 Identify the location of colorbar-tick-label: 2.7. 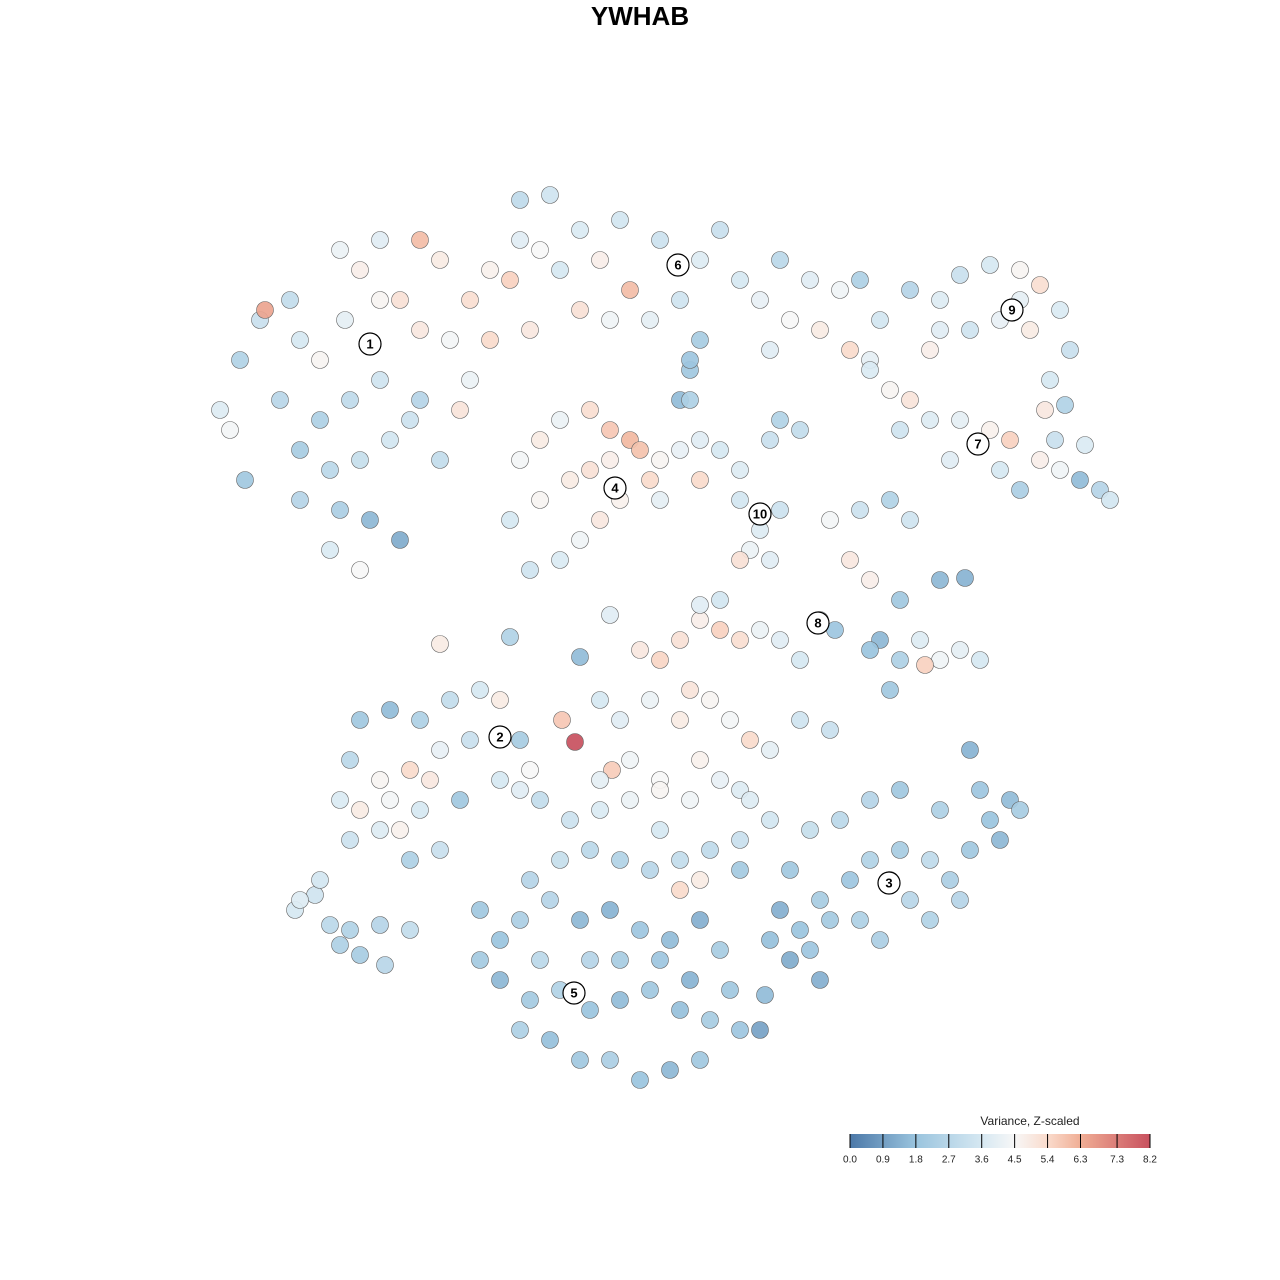
(949, 1160).